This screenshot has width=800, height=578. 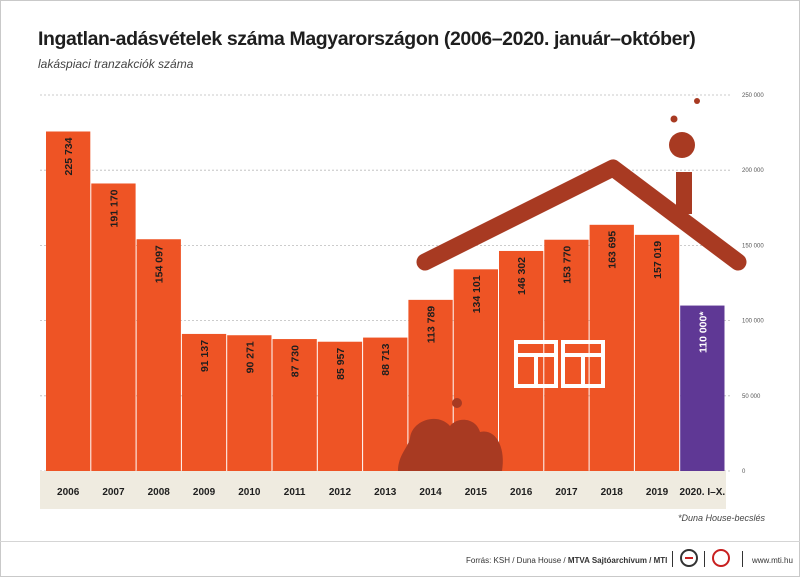 What do you see at coordinates (703, 492) in the screenshot?
I see `category-label: 2020. I–X.` at bounding box center [703, 492].